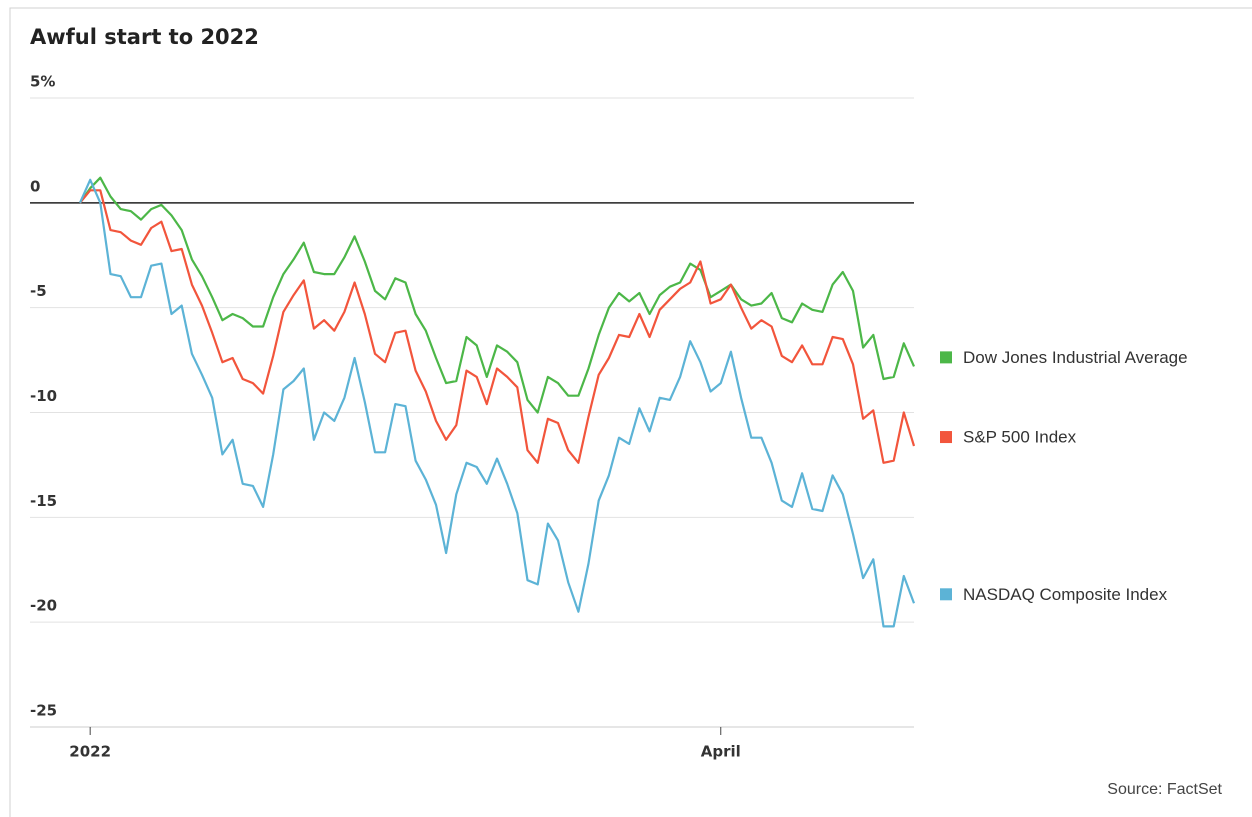 The height and width of the screenshot is (817, 1252). What do you see at coordinates (42, 82) in the screenshot?
I see `y-tick-label: 5%` at bounding box center [42, 82].